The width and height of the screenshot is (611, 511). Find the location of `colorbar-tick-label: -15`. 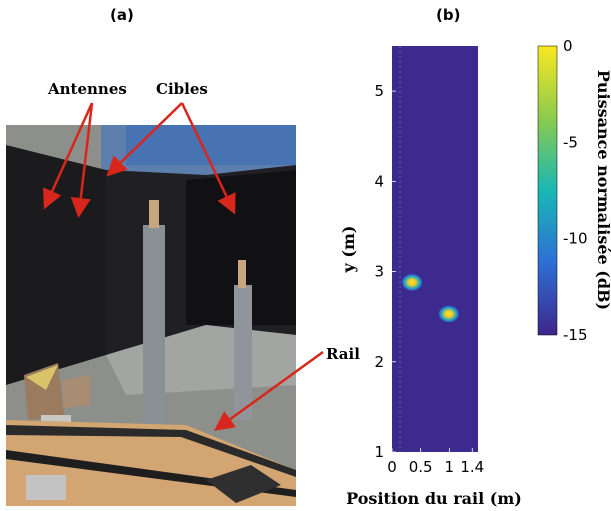

colorbar-tick-label: -15 is located at coordinates (575, 335).